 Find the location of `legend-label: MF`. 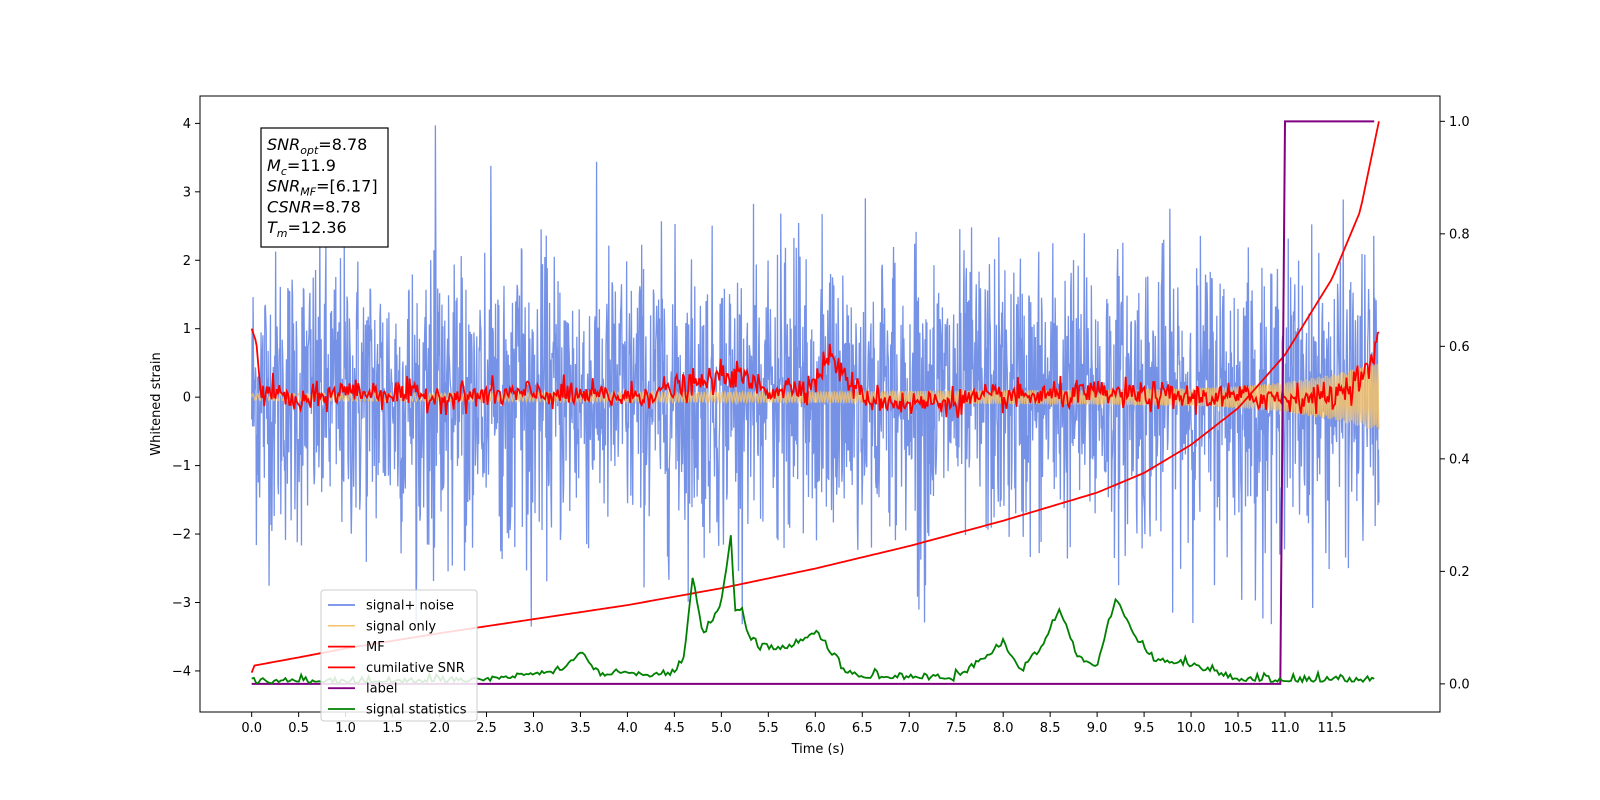

legend-label: MF is located at coordinates (375, 647).